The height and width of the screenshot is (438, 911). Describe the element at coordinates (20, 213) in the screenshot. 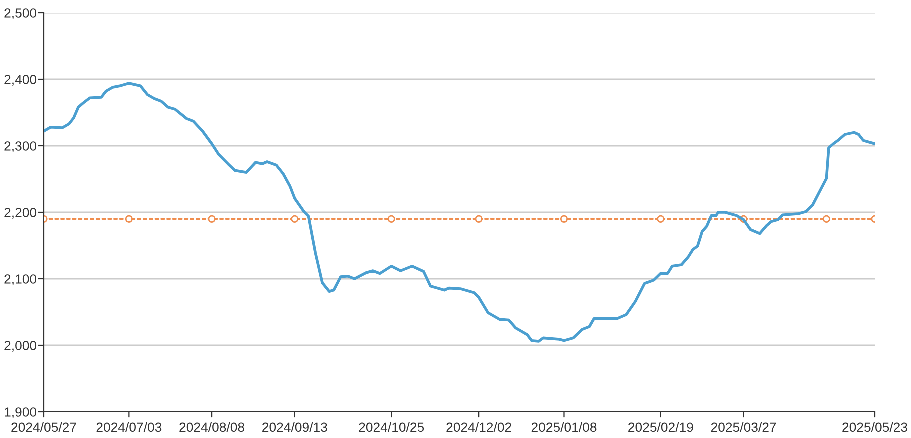

I see `y-tick-label: 2,200` at that location.